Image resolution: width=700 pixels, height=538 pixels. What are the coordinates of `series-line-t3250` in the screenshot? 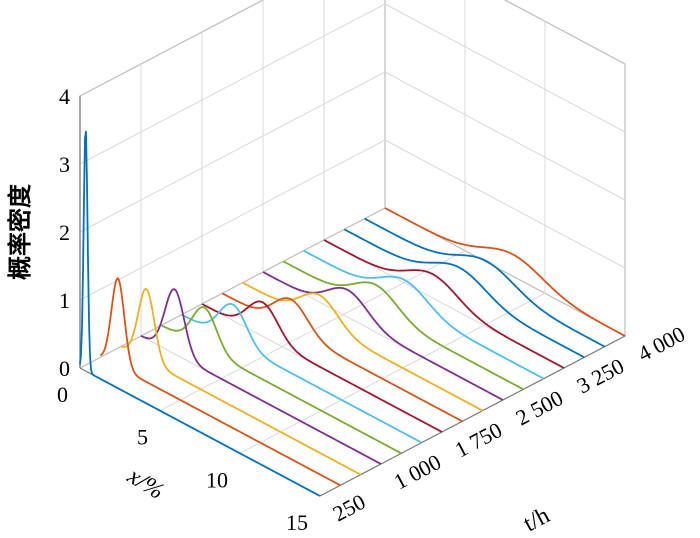 It's located at (444, 304).